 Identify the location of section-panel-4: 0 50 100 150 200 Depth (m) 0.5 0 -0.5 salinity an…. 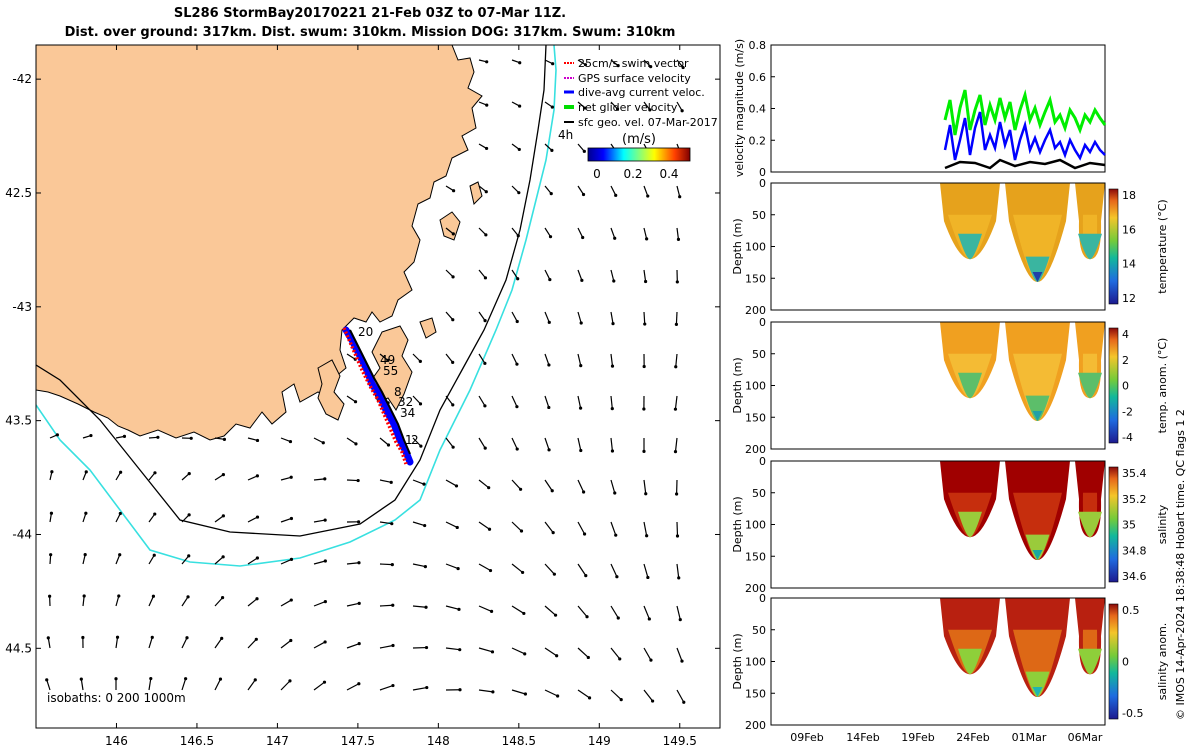
(950, 662).